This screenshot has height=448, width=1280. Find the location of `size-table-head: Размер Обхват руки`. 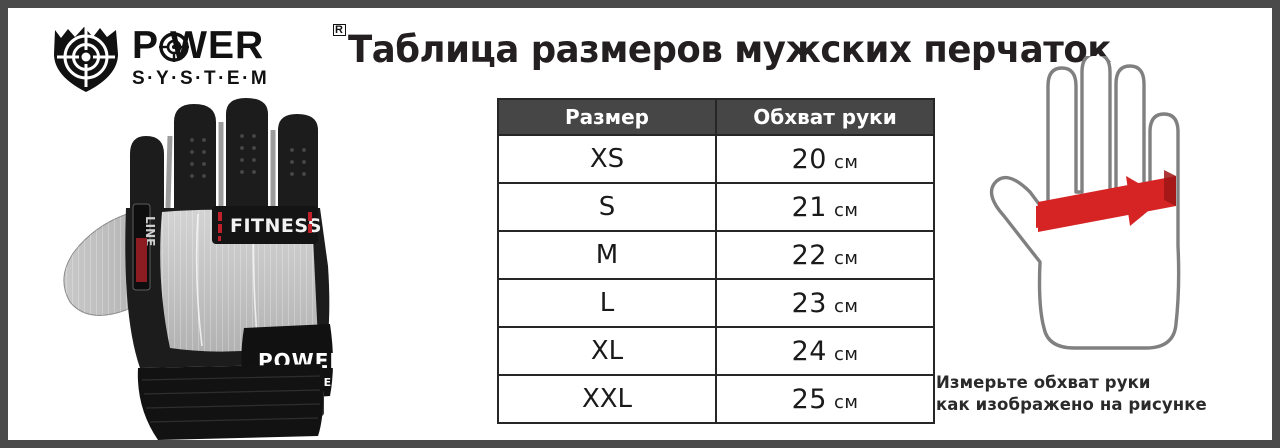

size-table-head: Размер Обхват руки is located at coordinates (716, 117).